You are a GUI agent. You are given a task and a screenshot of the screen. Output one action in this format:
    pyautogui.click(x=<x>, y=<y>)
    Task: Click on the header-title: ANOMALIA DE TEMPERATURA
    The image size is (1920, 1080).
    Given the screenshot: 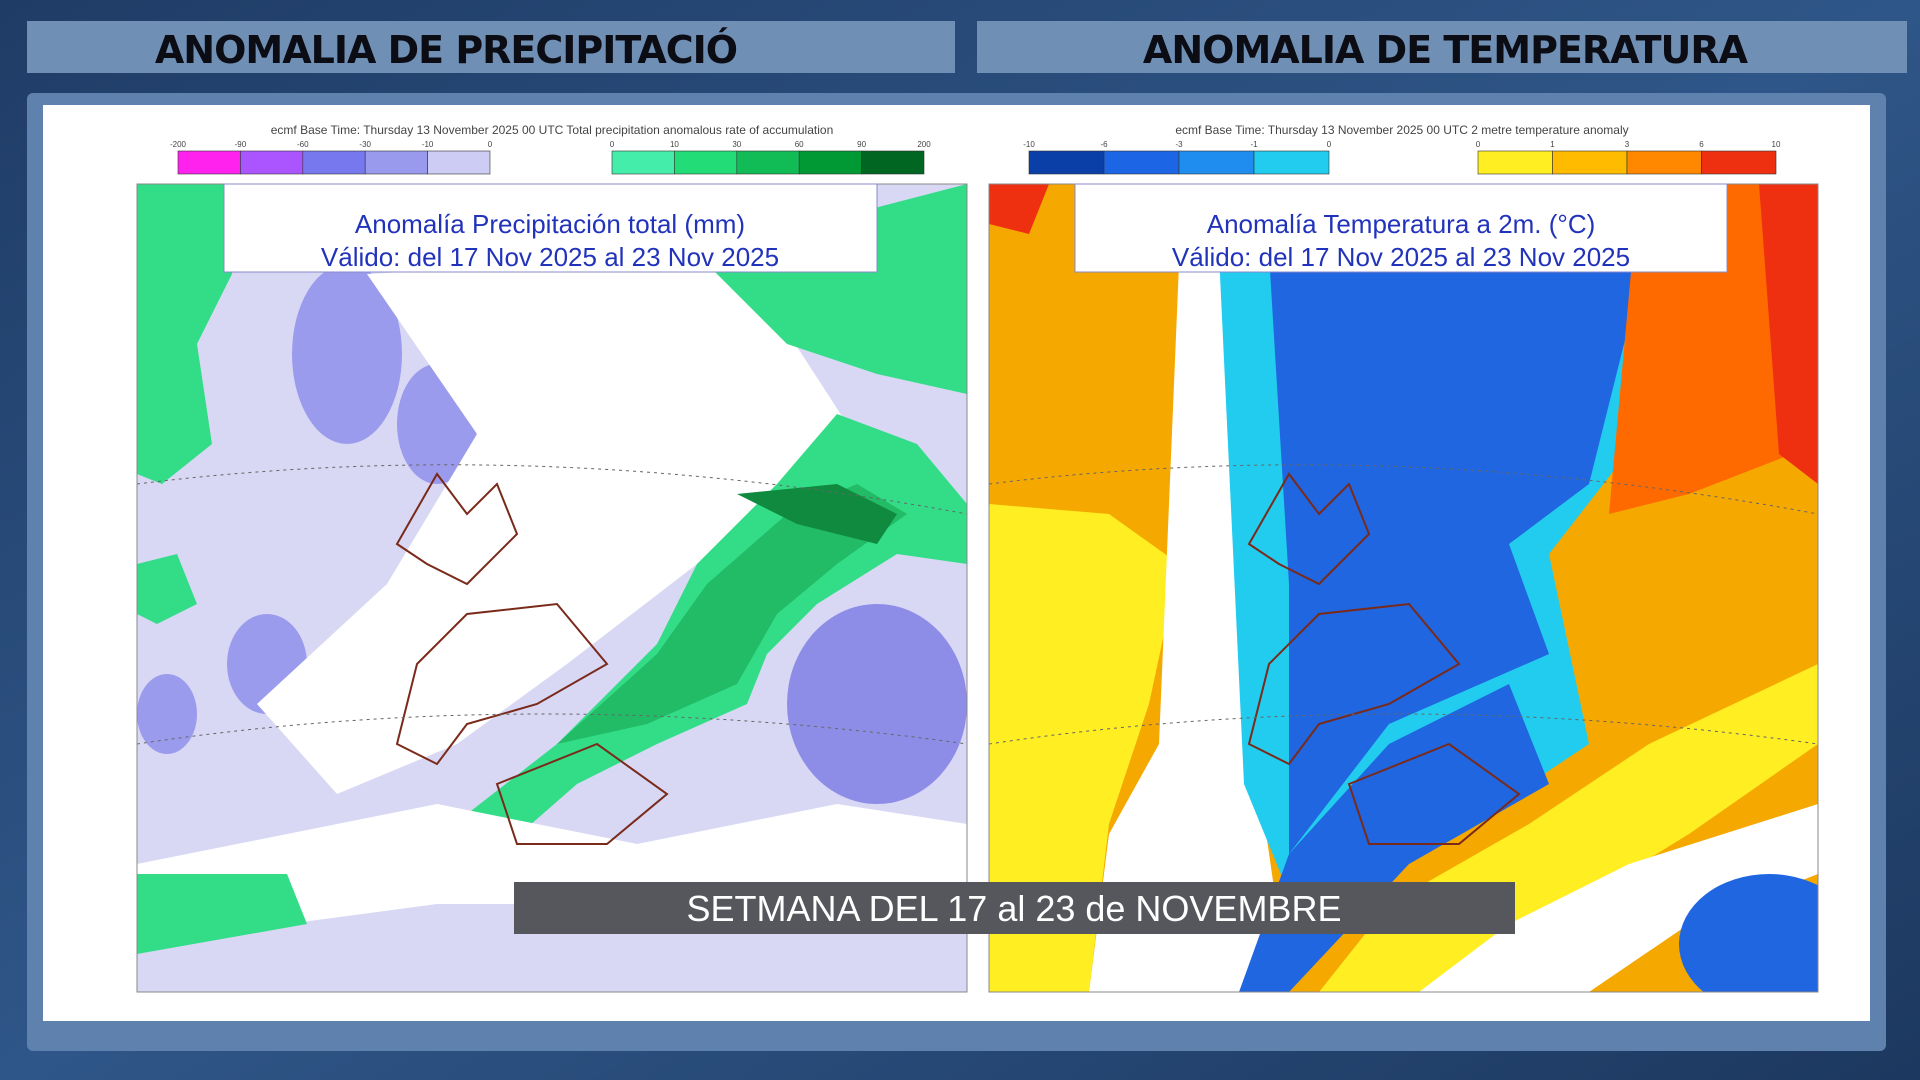 What is the action you would take?
    pyautogui.click(x=1446, y=50)
    